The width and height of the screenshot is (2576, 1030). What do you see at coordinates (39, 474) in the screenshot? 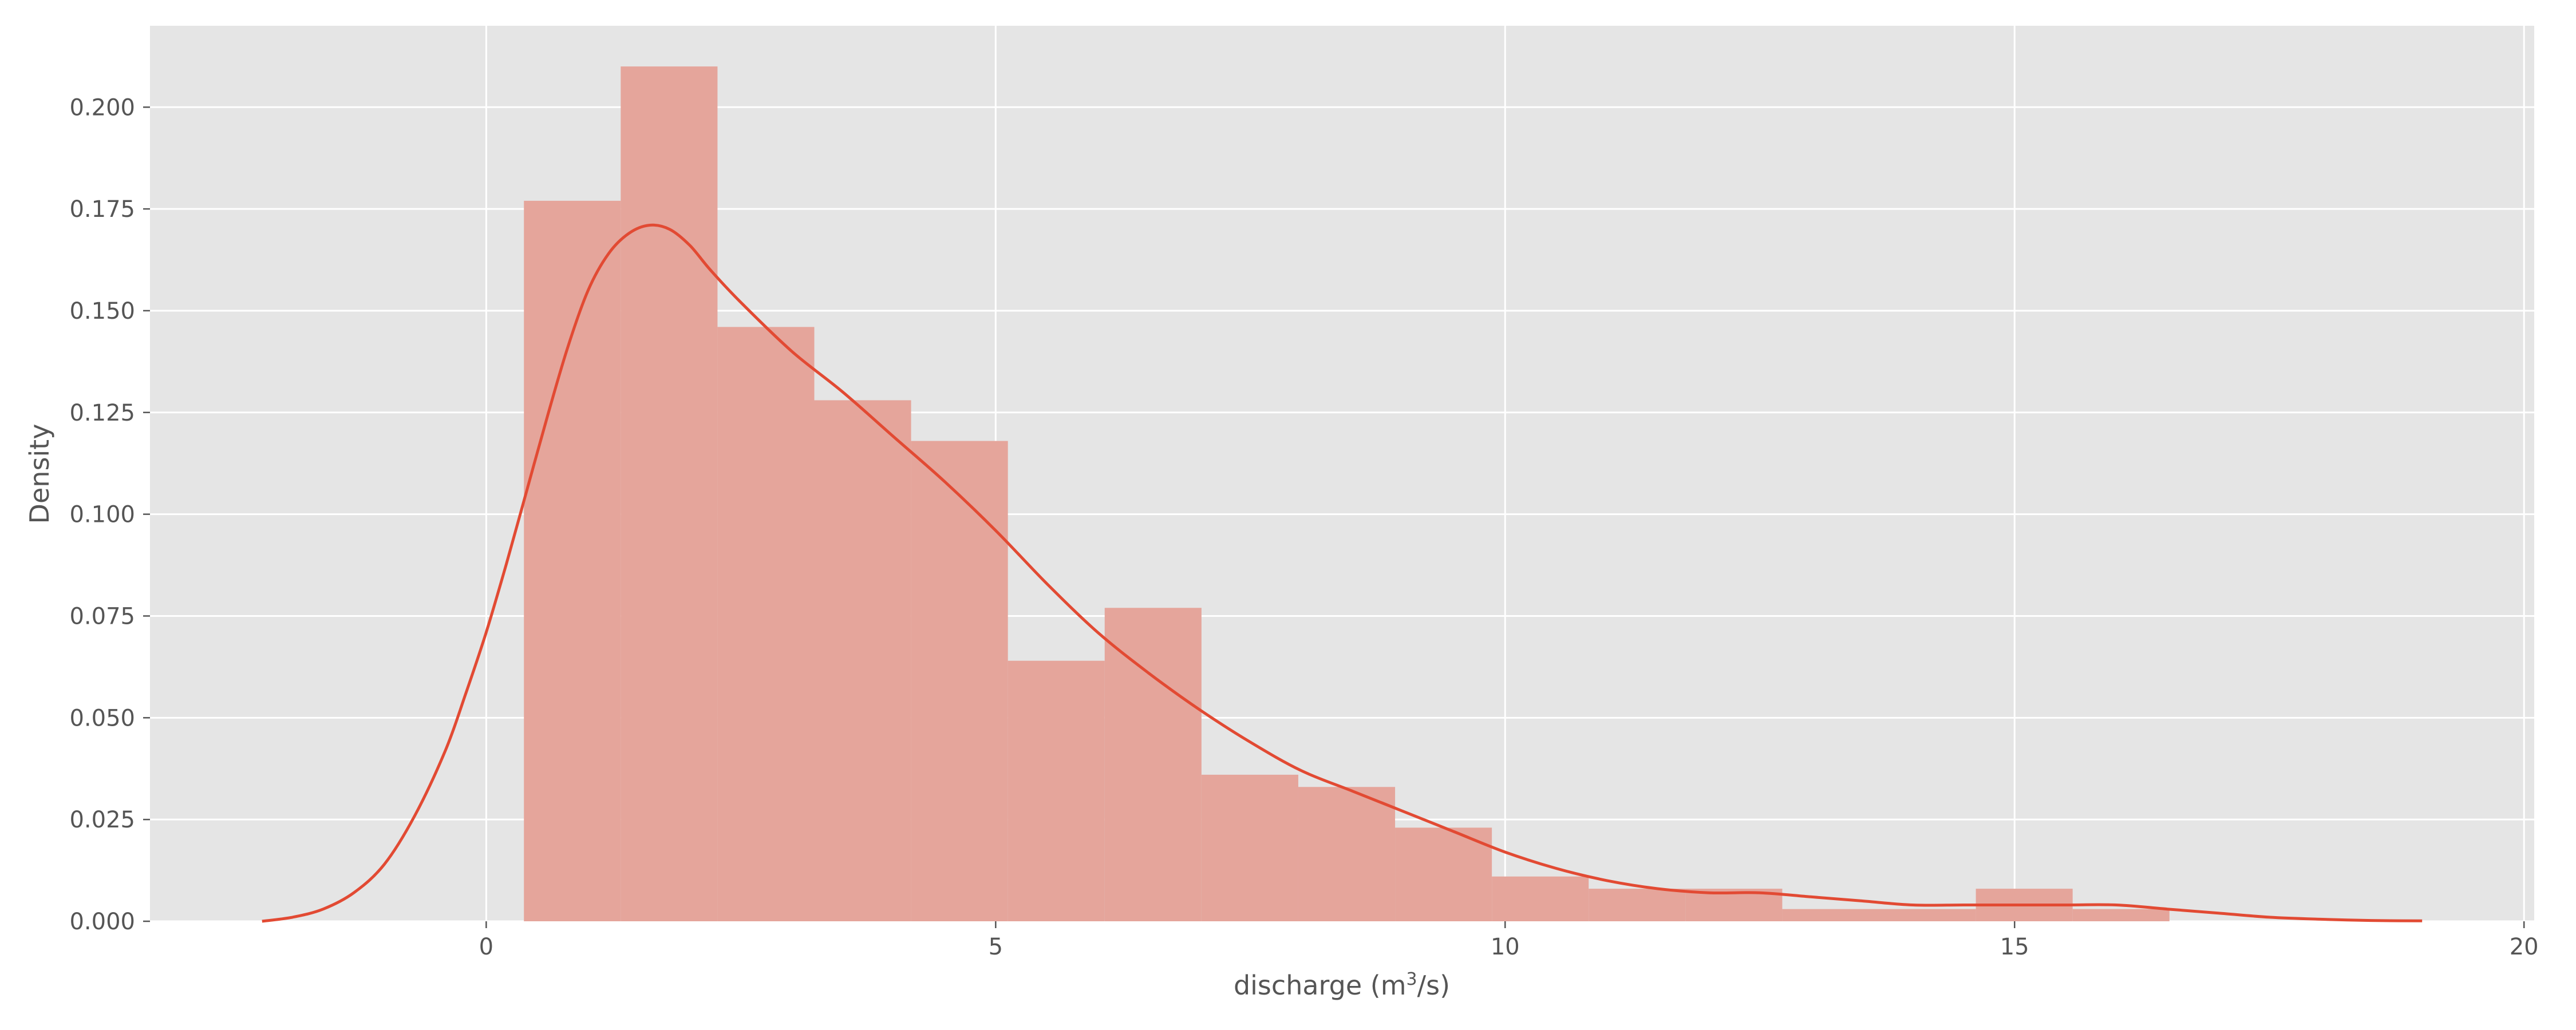
I see `y-axis-label: Density` at bounding box center [39, 474].